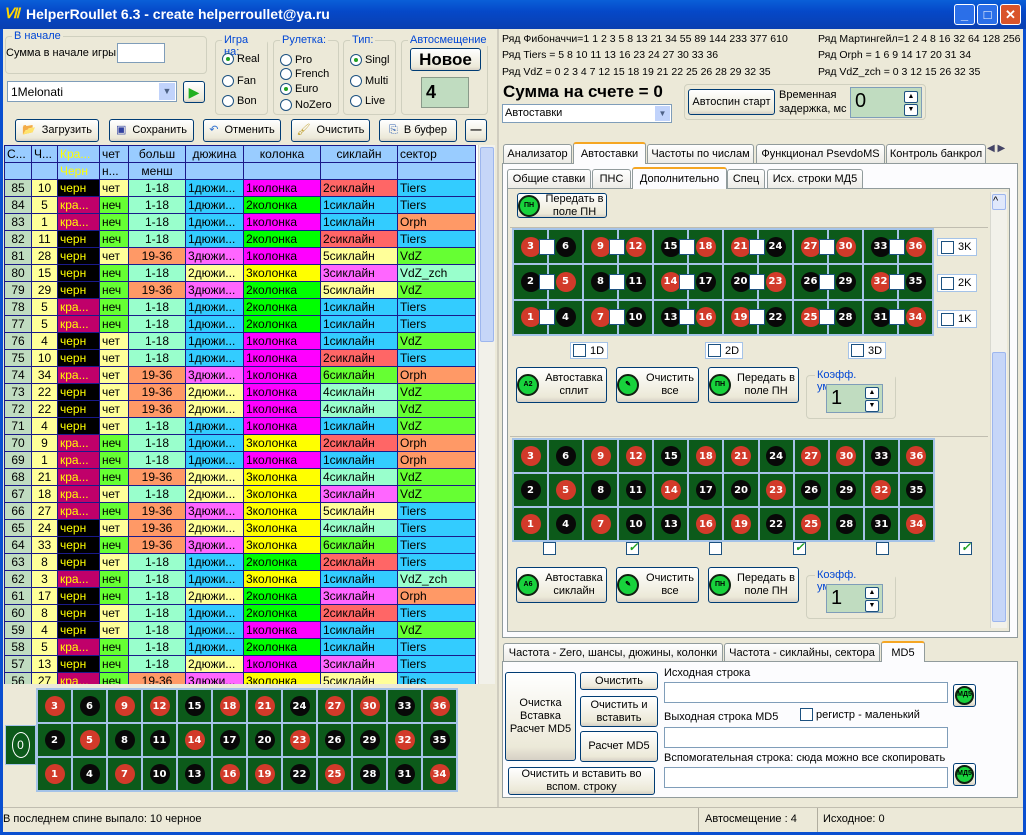  Describe the element at coordinates (996, 148) in the screenshot. I see `tab-scroll-arrows: ◀ ▶` at that location.